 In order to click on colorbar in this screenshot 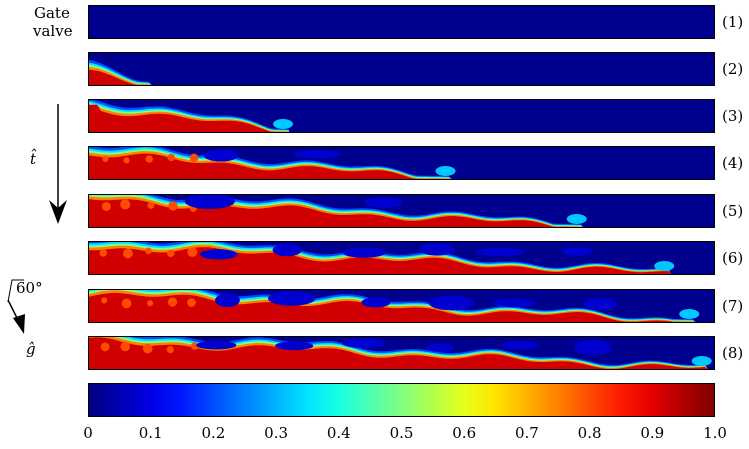, I will do `click(401, 400)`.